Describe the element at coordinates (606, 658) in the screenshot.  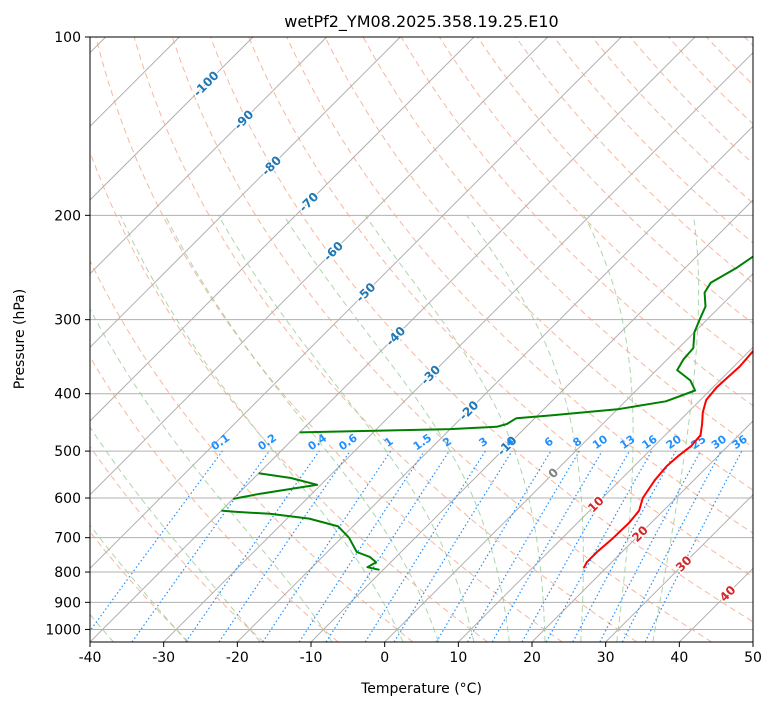
I see `x-tick-label: 30` at that location.